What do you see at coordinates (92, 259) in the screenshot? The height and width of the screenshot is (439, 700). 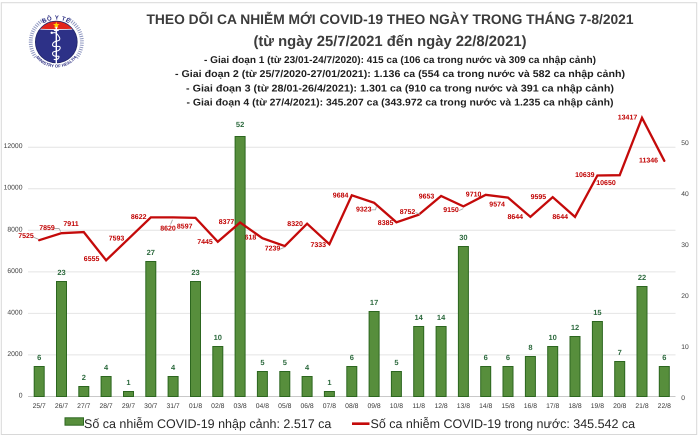 I see `svg-text: 6555` at bounding box center [92, 259].